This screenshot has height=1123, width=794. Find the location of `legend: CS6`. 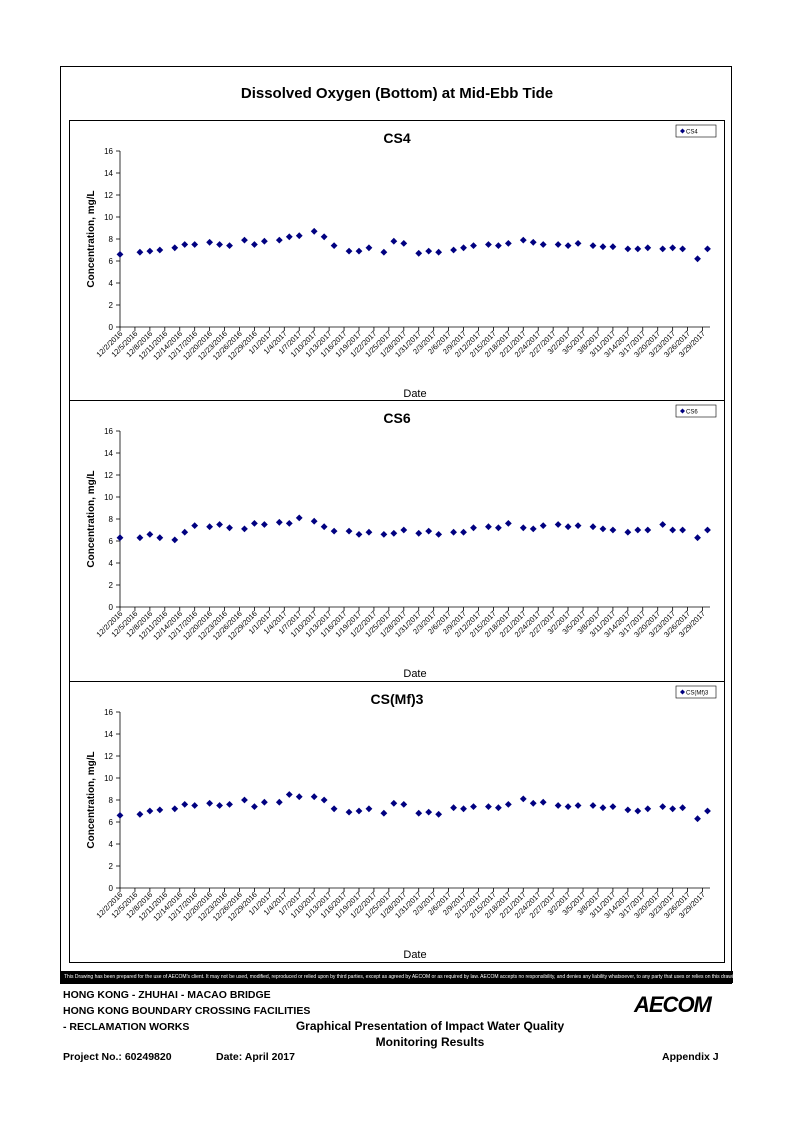

legend: CS6 is located at coordinates (696, 411).